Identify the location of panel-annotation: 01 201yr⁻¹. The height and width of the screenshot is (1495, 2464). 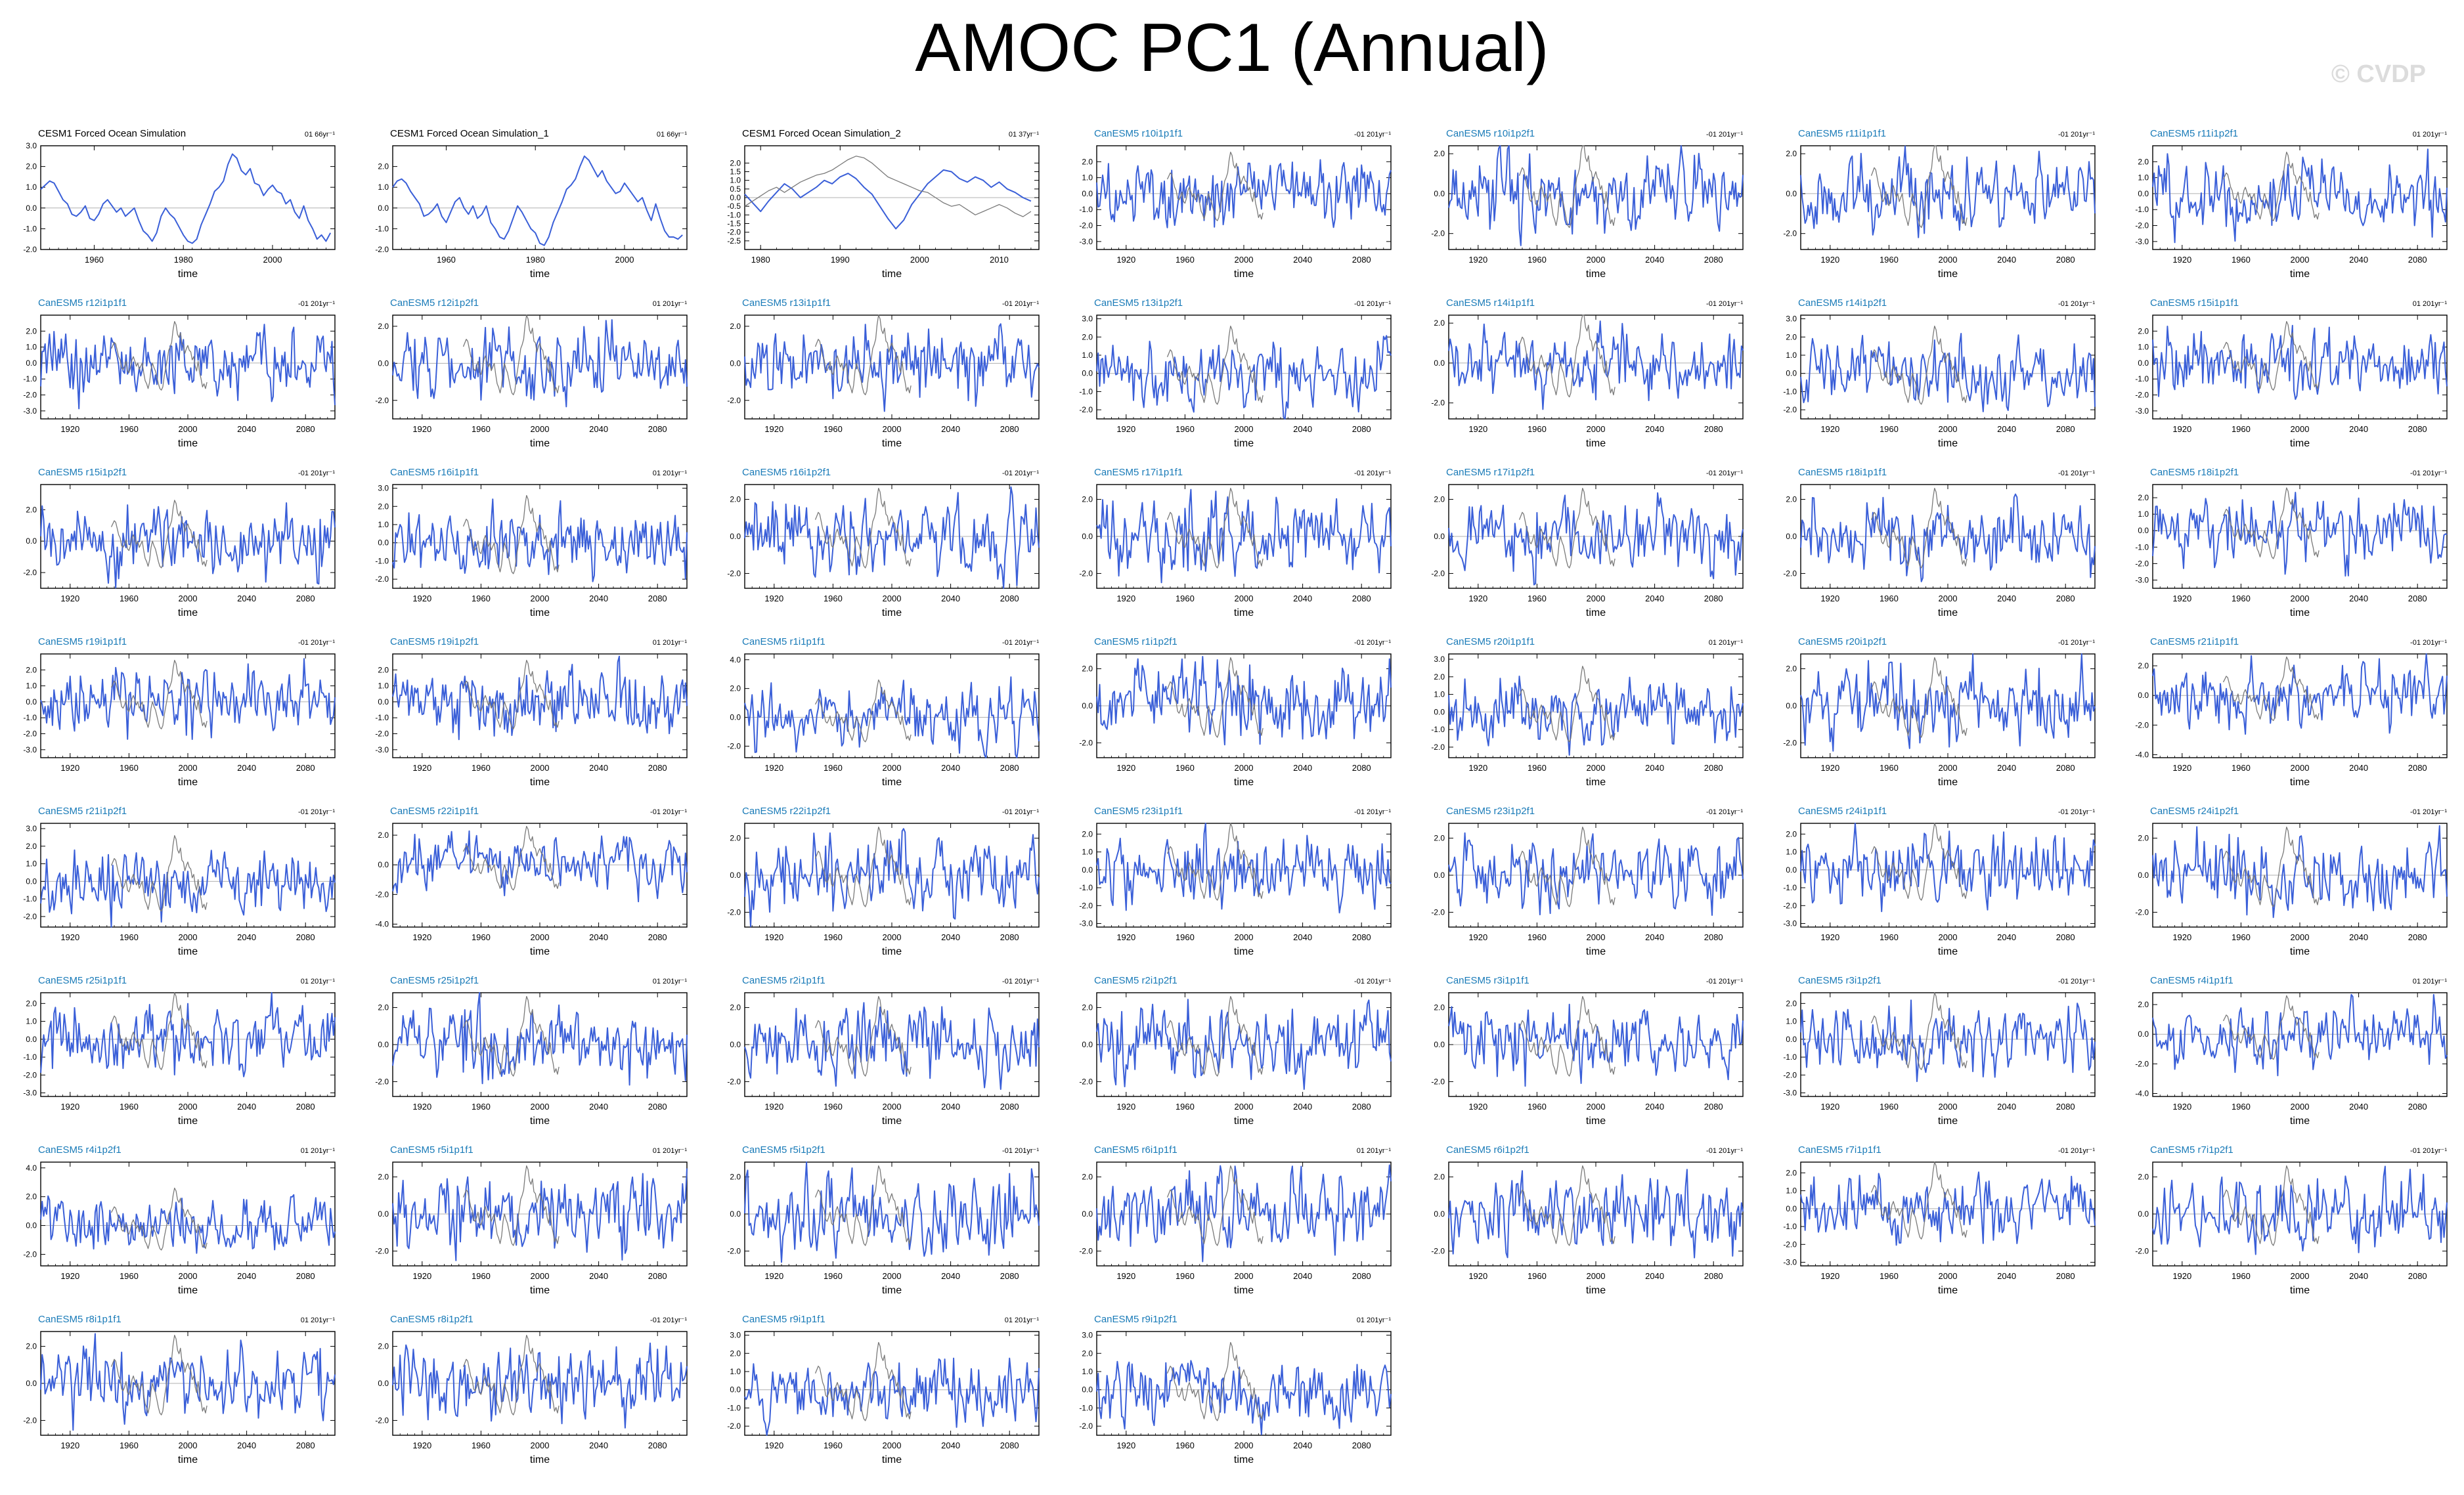
(1374, 1320).